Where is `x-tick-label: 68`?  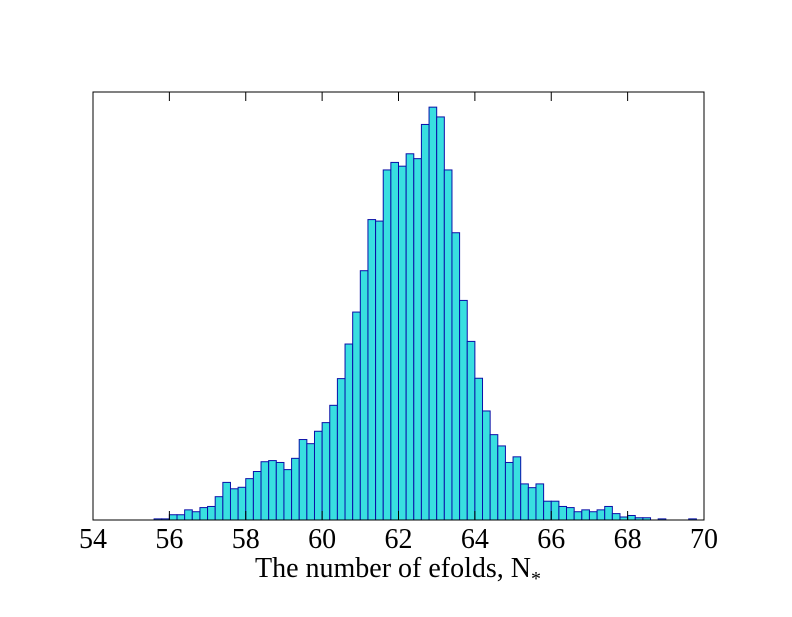
x-tick-label: 68 is located at coordinates (628, 539).